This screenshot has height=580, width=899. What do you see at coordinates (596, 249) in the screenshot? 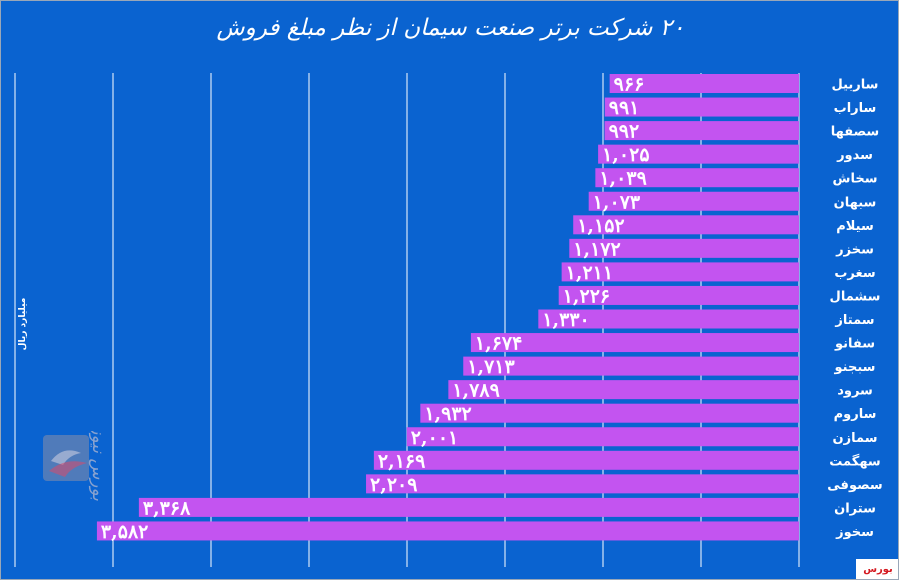
I see `data-label: ۱,۱۷۲` at bounding box center [596, 249].